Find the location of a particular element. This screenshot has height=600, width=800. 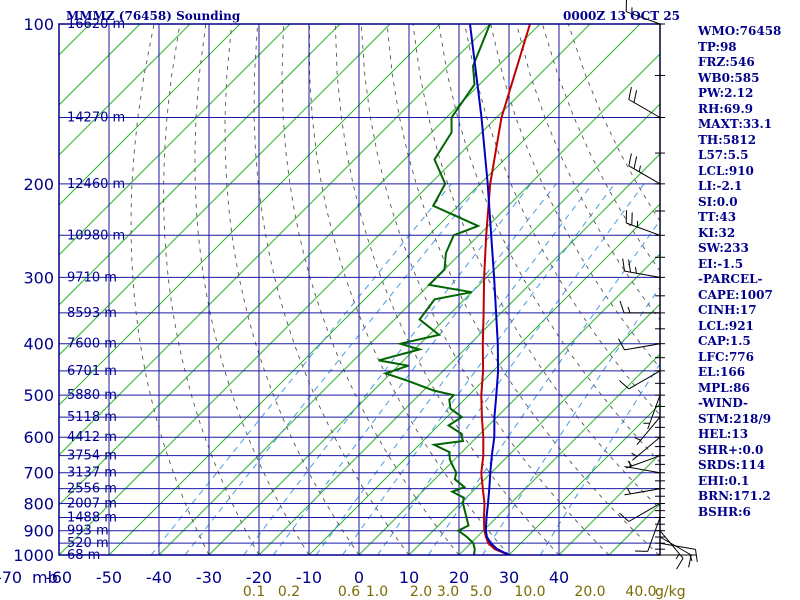

series-temperature-line is located at coordinates (505, 289).